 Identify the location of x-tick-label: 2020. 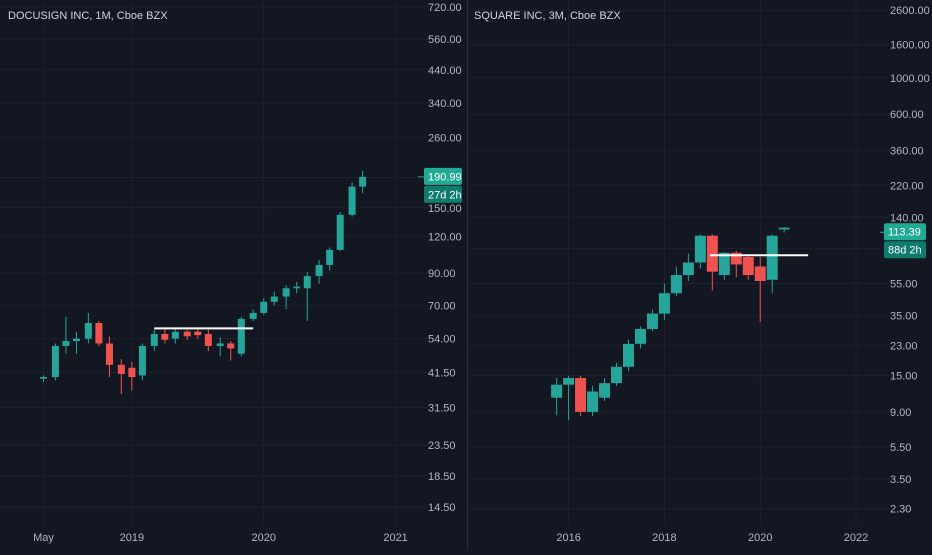
(263, 538).